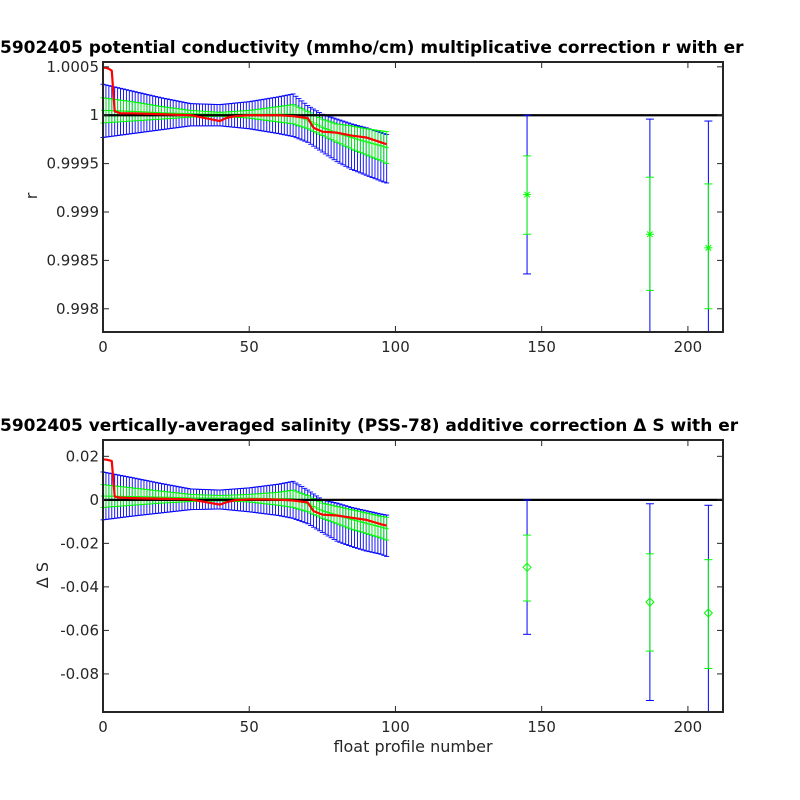  I want to click on conductivity-x-tick-label: 200, so click(688, 347).